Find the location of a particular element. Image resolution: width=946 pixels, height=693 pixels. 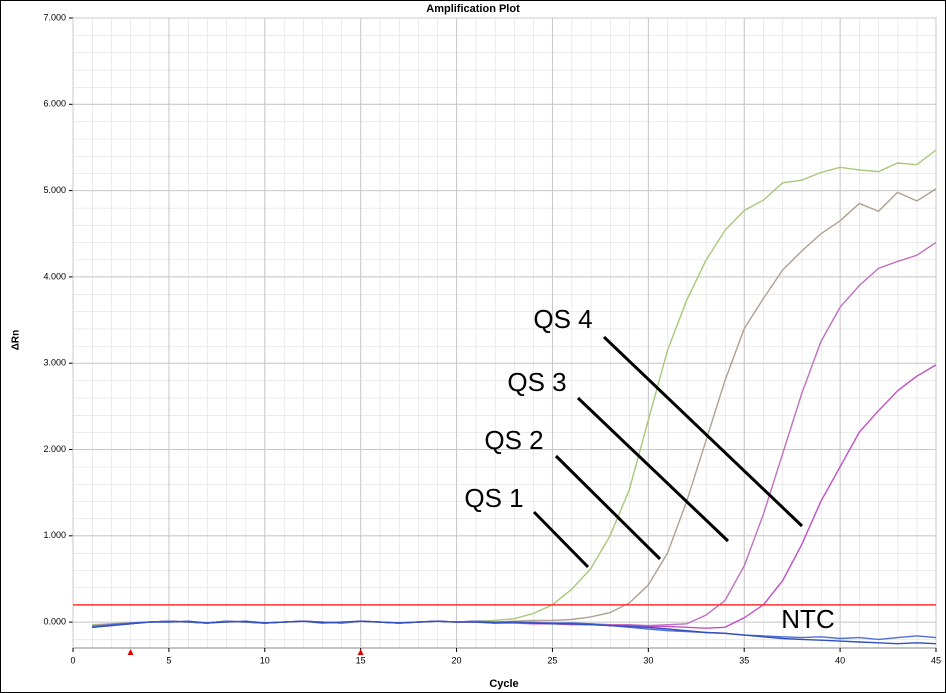

y-tick-label: 2.000 is located at coordinates (54, 449).